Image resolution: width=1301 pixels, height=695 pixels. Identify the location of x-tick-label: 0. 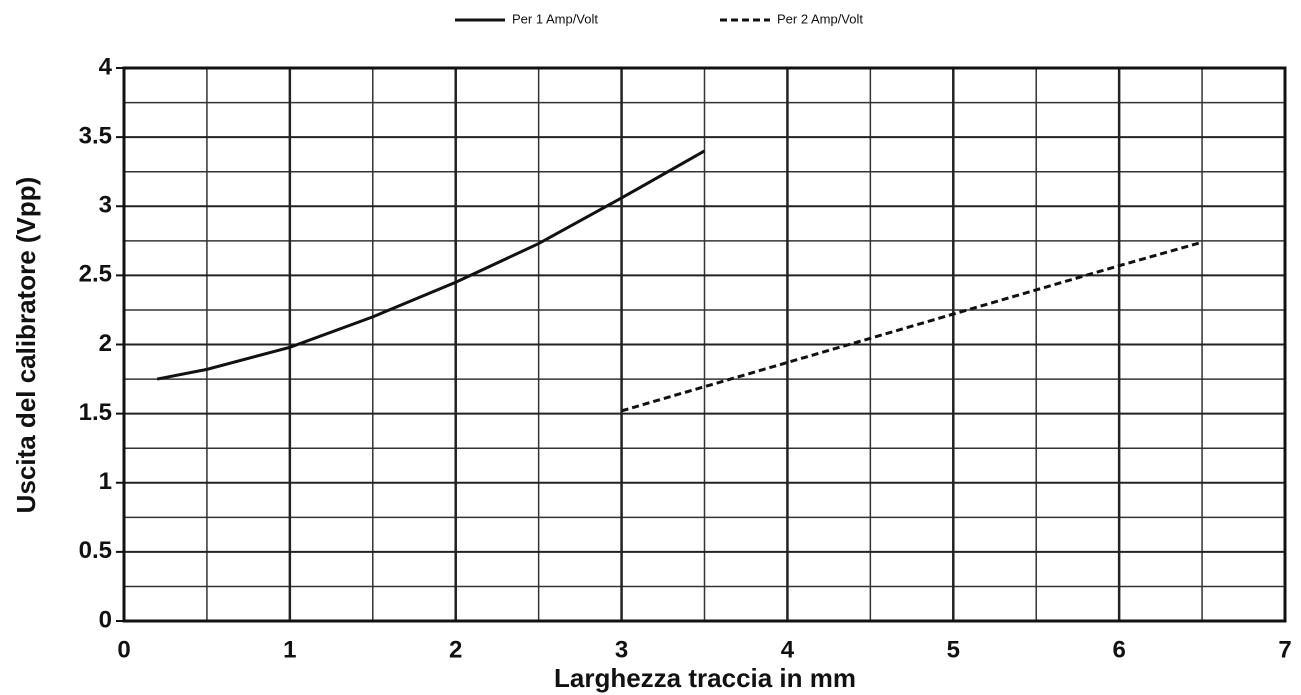
(123, 649).